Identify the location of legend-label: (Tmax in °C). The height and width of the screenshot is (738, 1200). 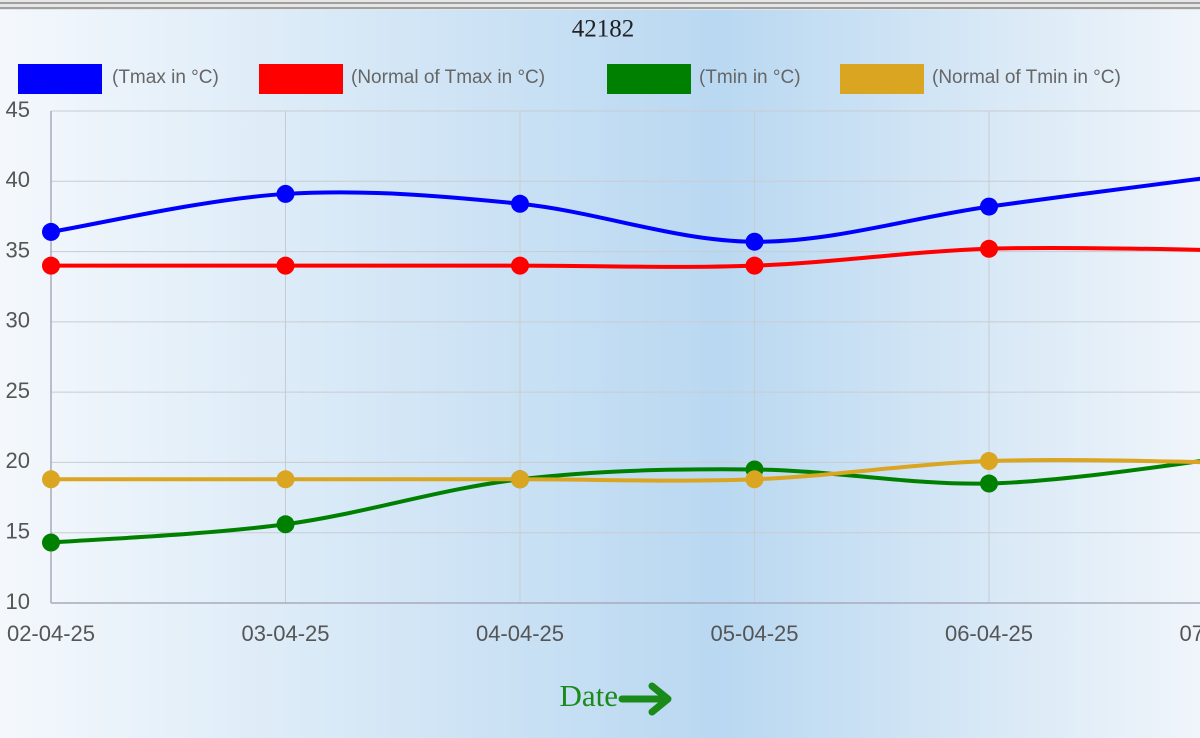
(165, 77).